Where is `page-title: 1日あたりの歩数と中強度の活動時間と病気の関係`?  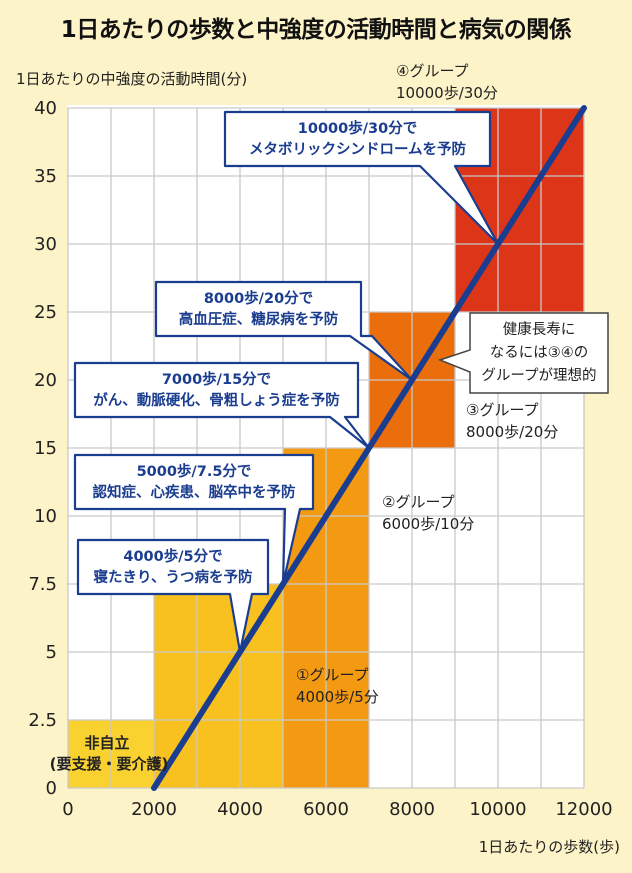 page-title: 1日あたりの歩数と中強度の活動時間と病気の関係 is located at coordinates (316, 30).